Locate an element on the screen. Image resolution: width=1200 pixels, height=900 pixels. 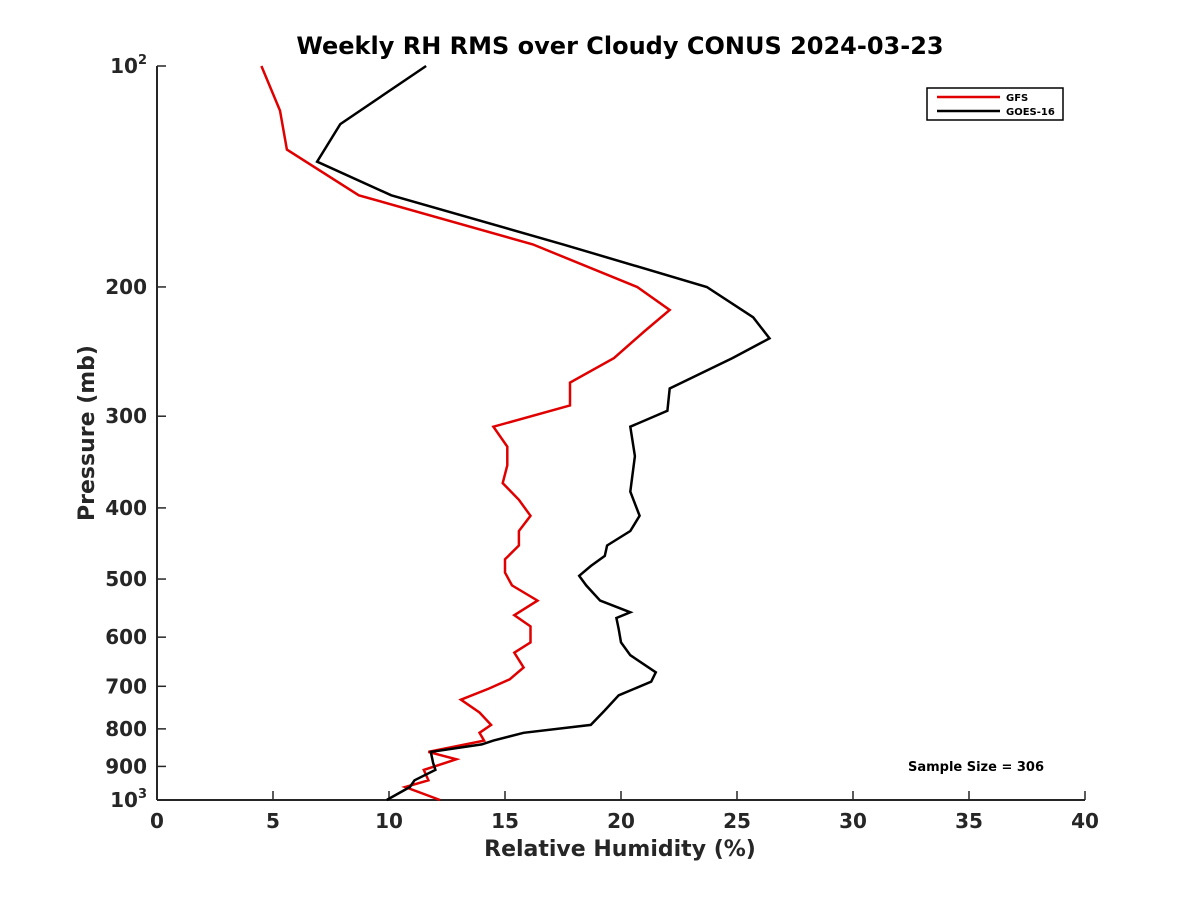
y-tick-label: 400 is located at coordinates (126, 508).